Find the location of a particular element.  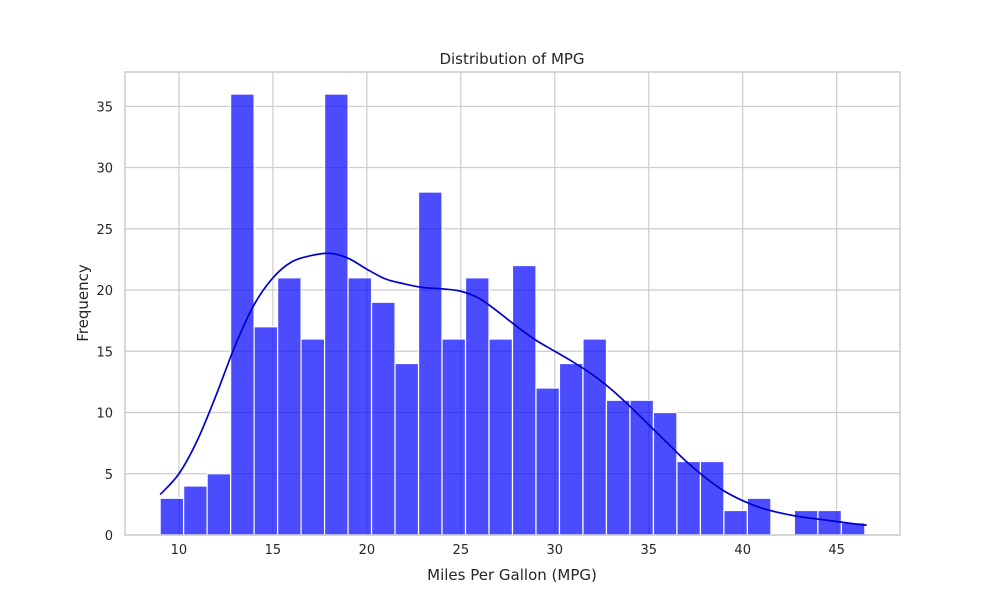

x-axis-ticks: 10 15 20 25 30 35 40 45 is located at coordinates (508, 550).